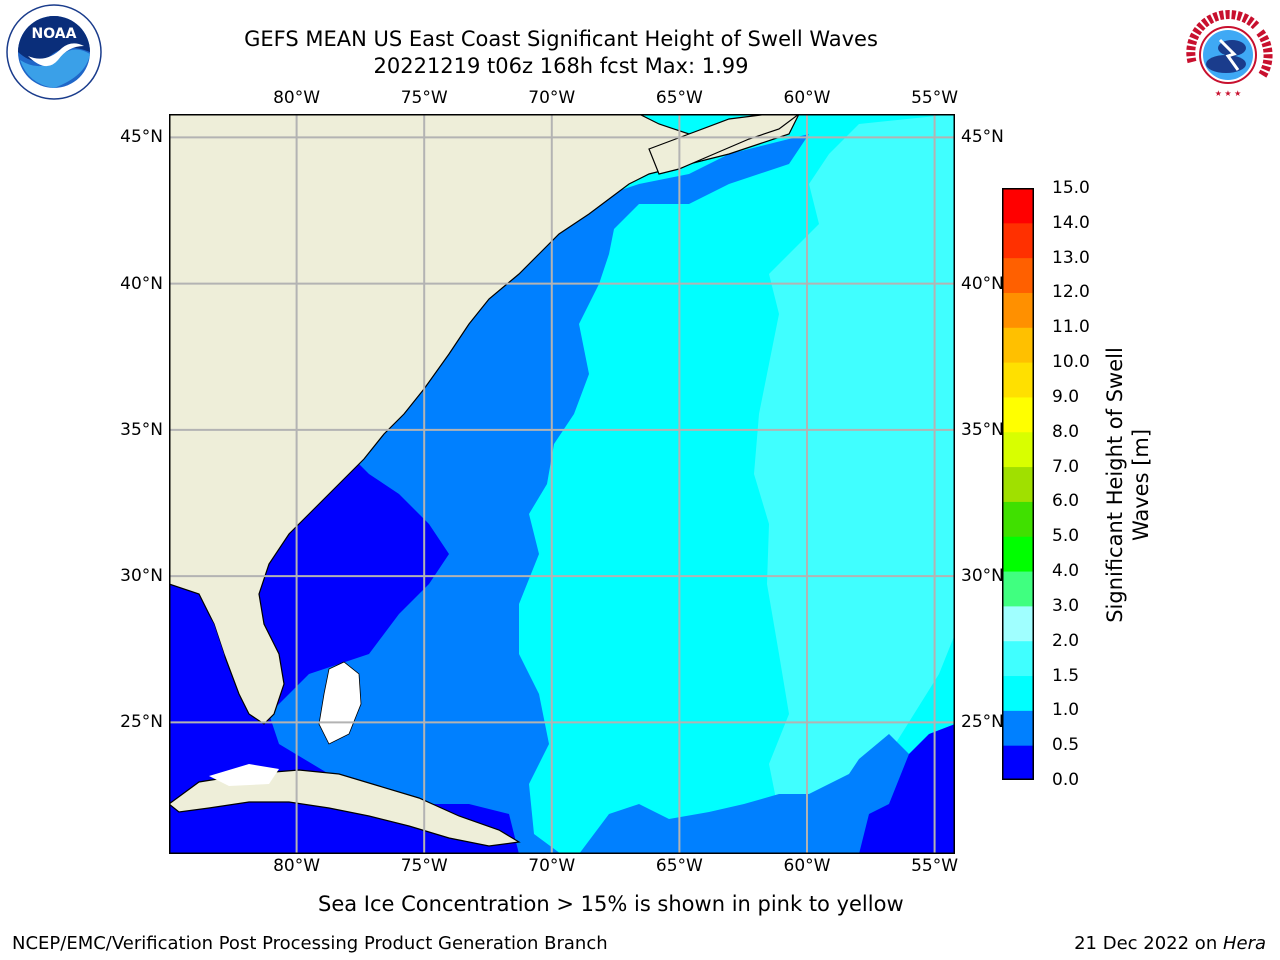 This screenshot has width=1280, height=960. Describe the element at coordinates (1071, 362) in the screenshot. I see `colorbar-tick-label: 10.0` at that location.